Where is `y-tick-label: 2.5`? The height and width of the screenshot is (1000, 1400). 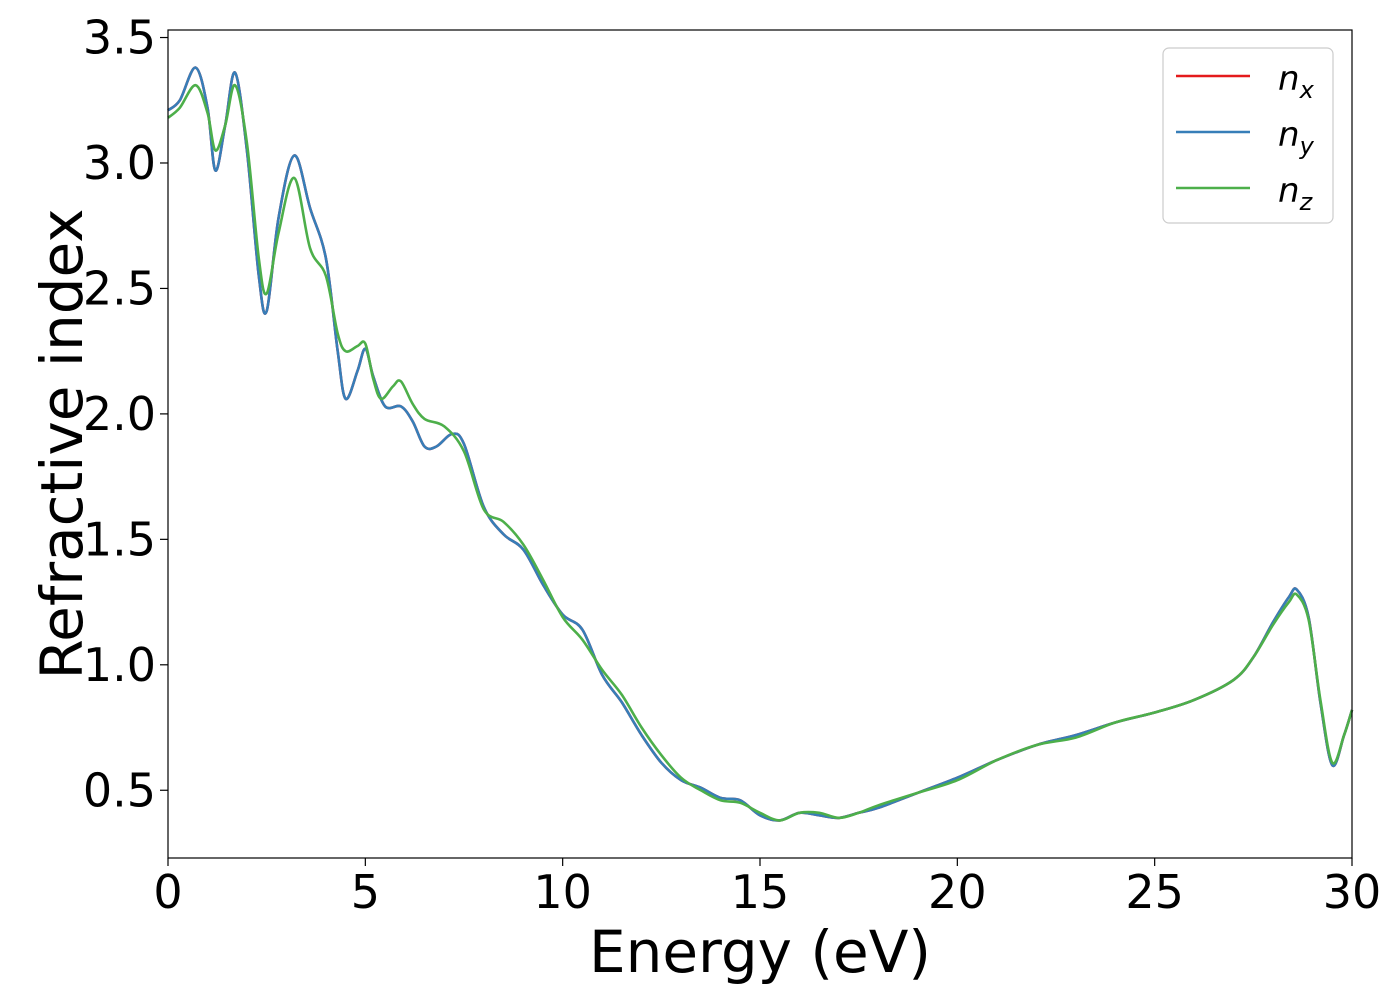 y-tick-label: 2.5 is located at coordinates (119, 288).